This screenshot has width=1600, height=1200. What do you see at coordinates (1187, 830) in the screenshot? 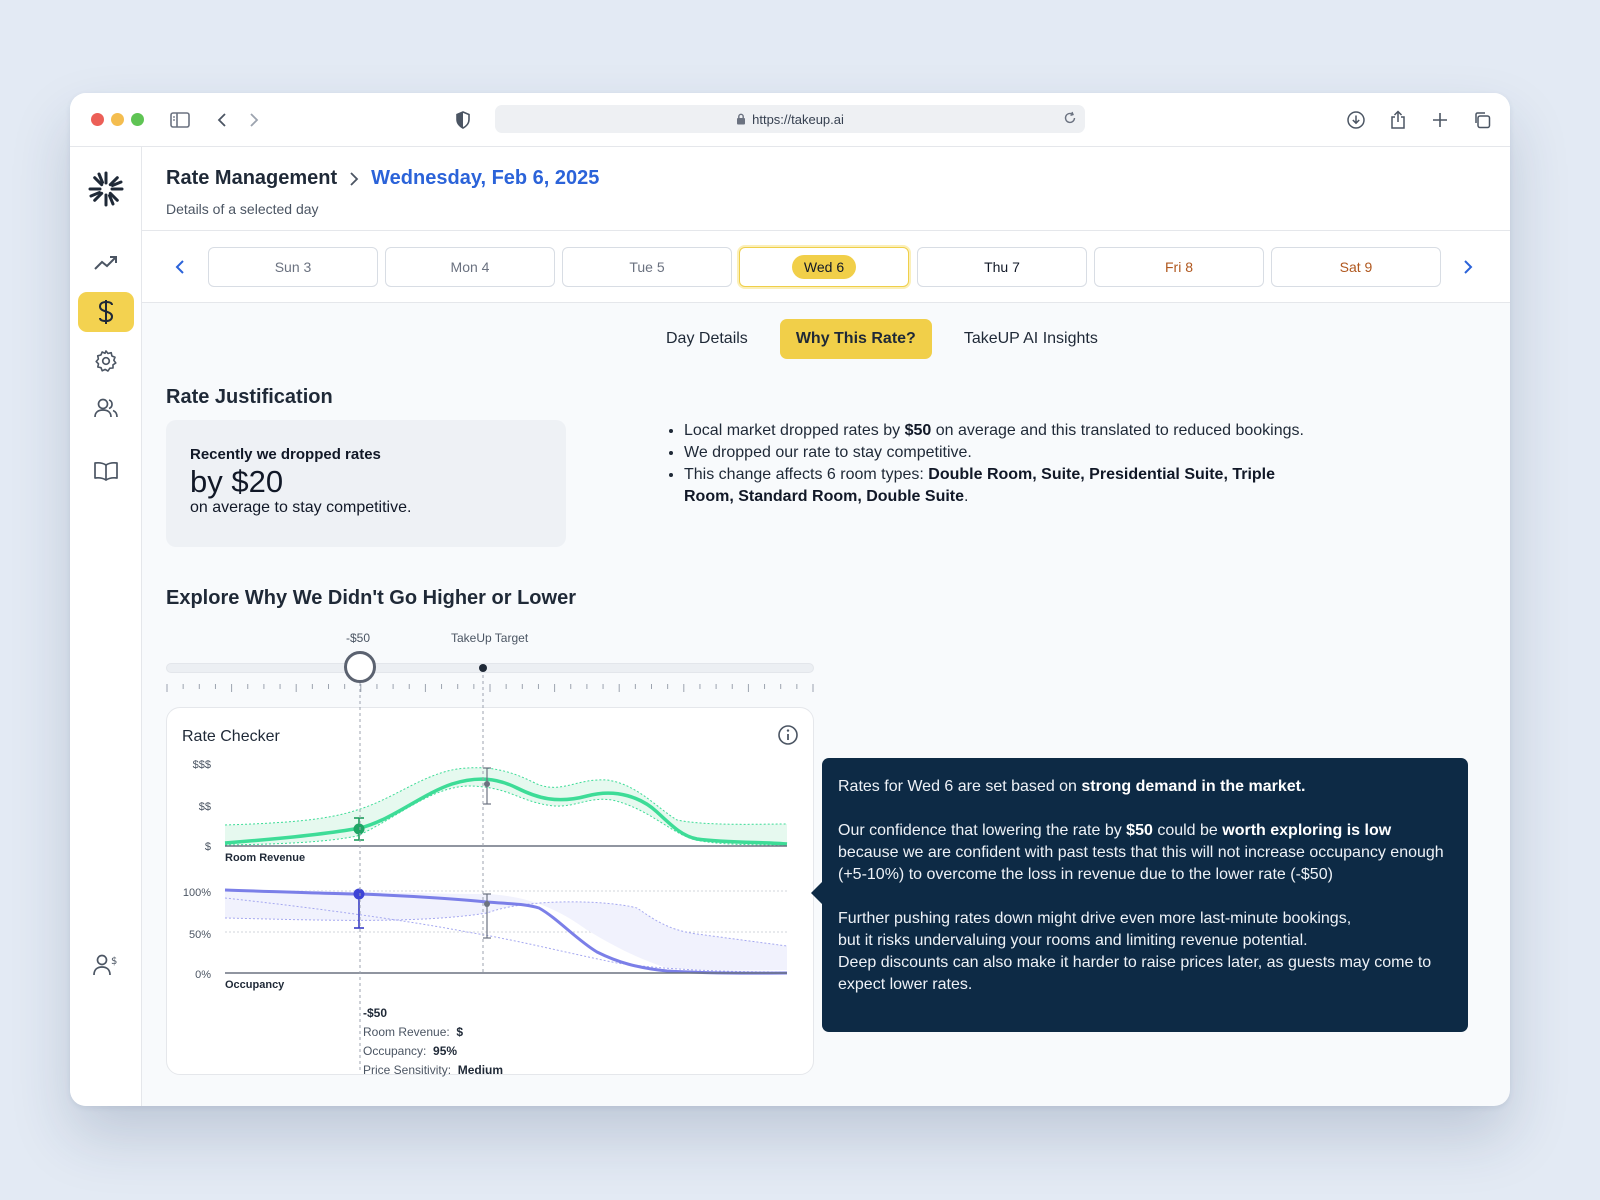
I see `explanation-text: could be` at bounding box center [1187, 830].